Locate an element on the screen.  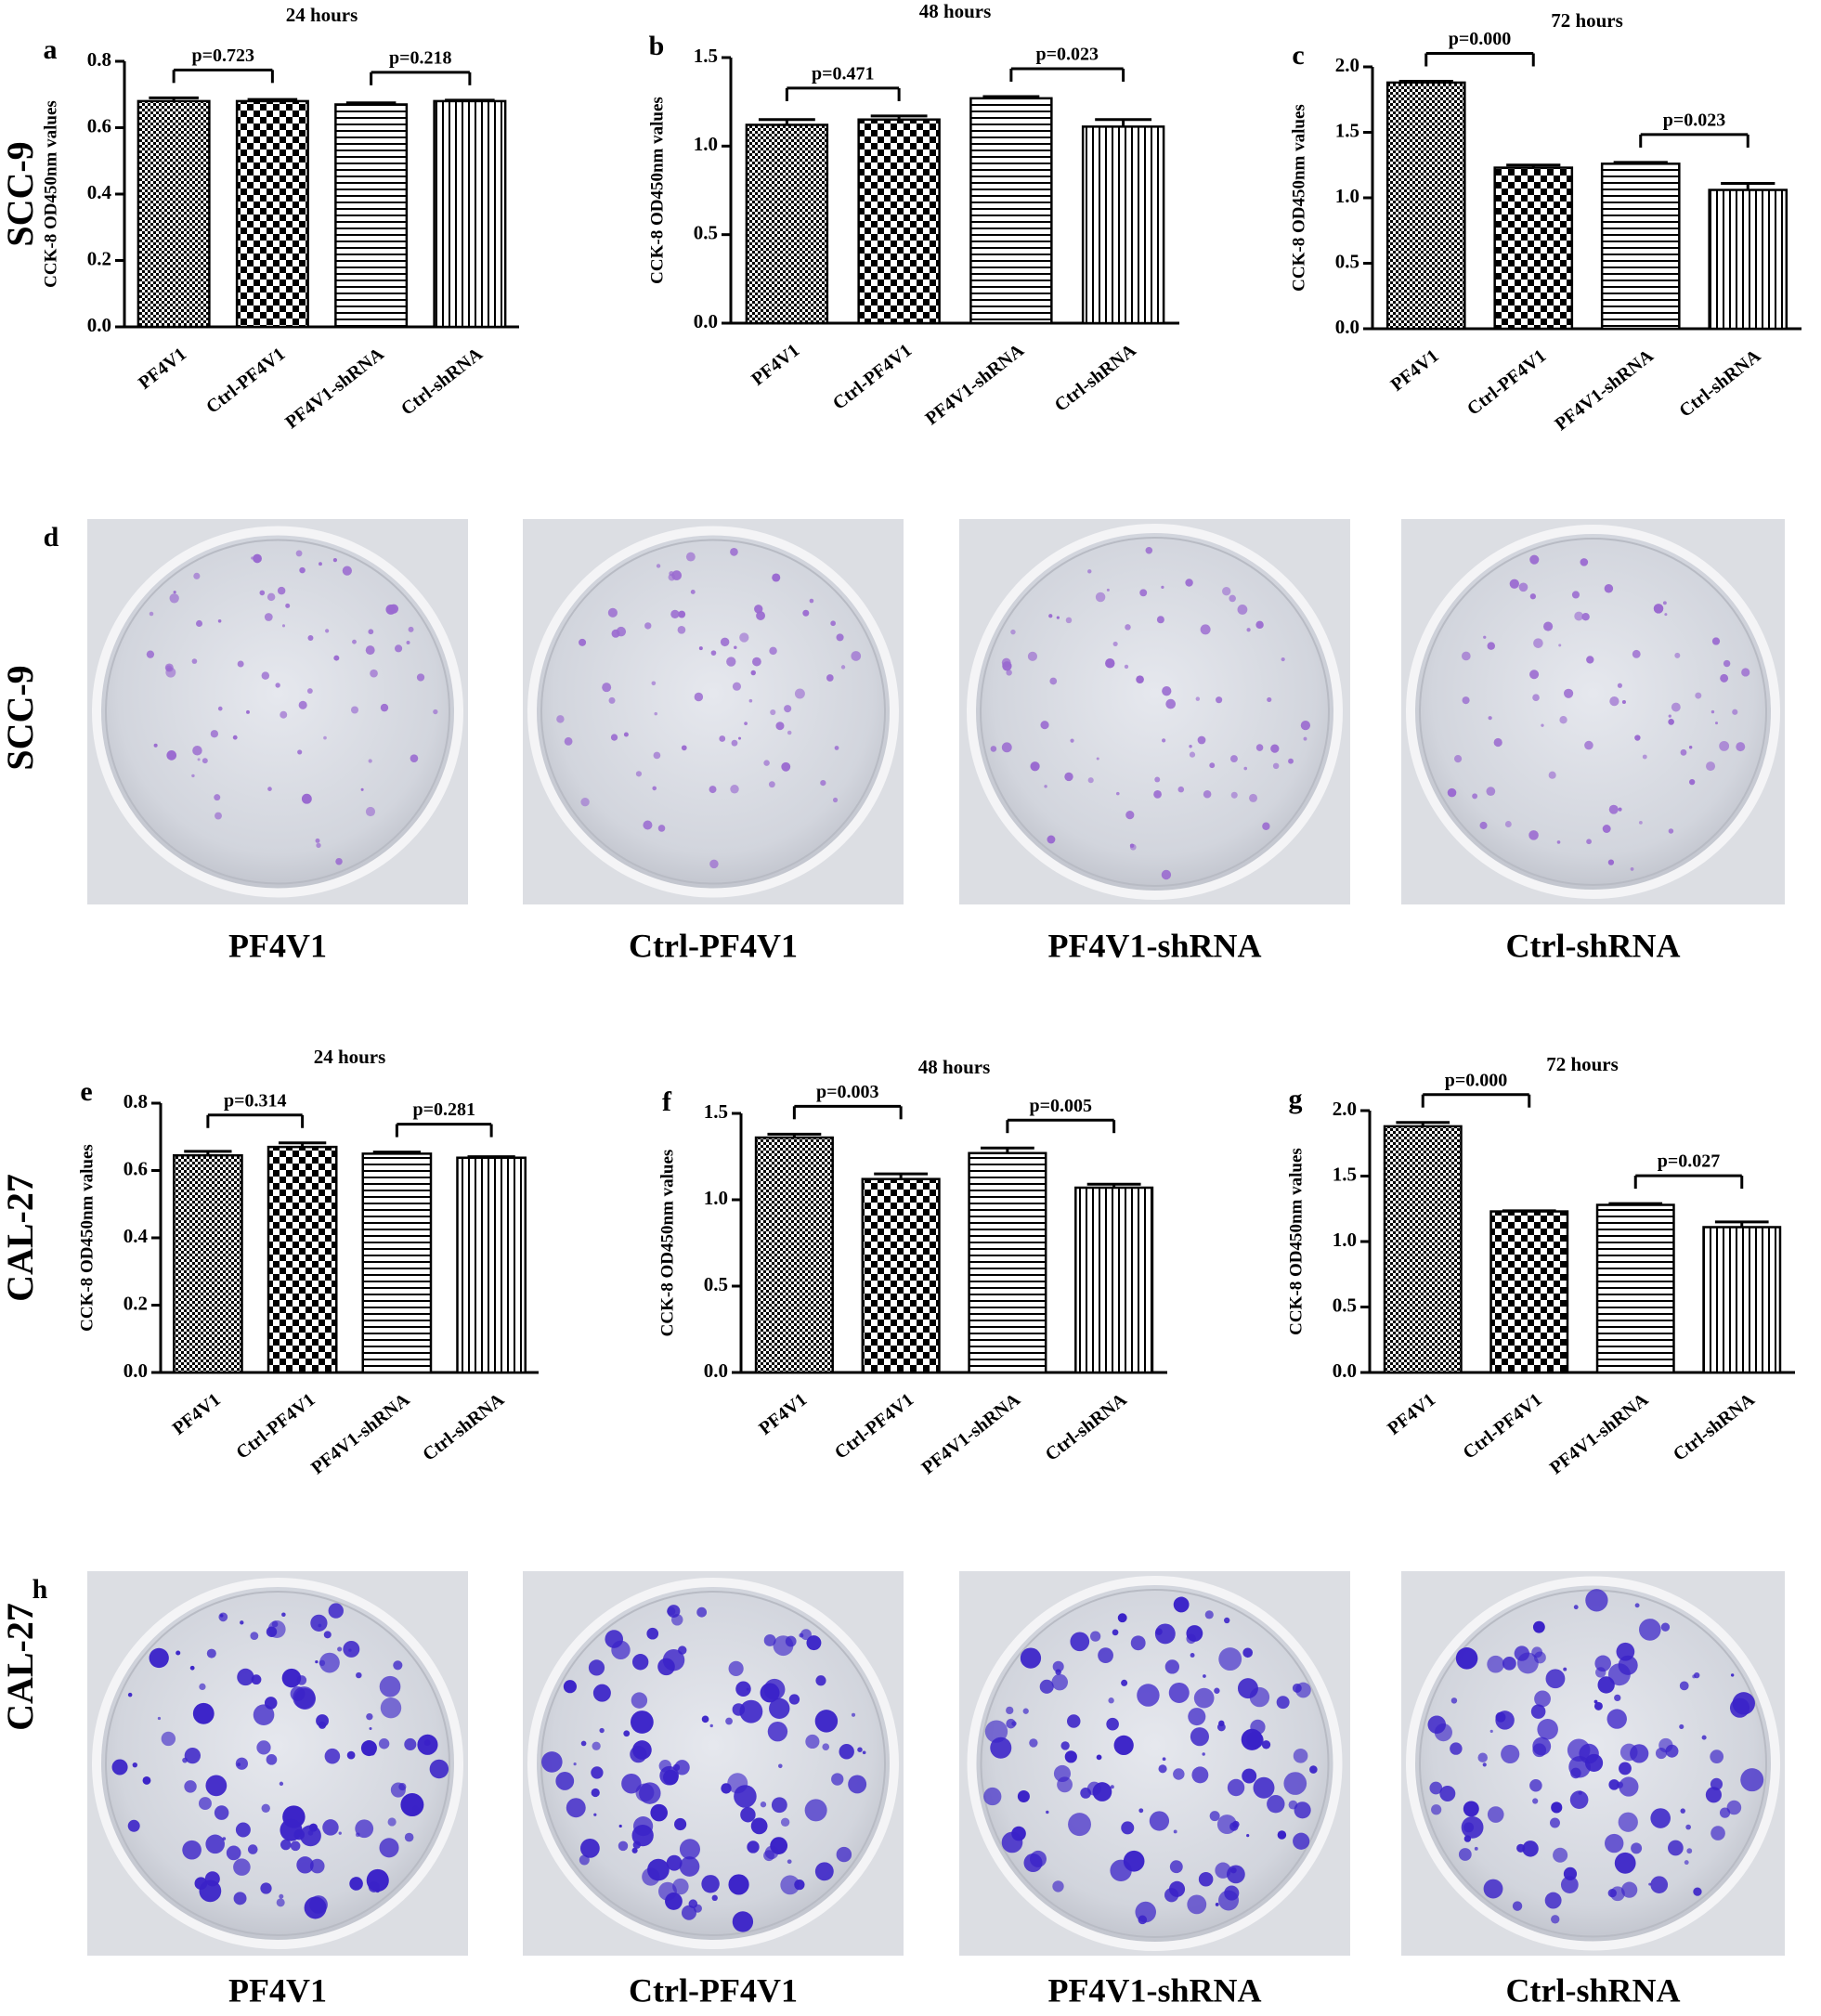
p-value: p=0.000 is located at coordinates (1476, 1080).